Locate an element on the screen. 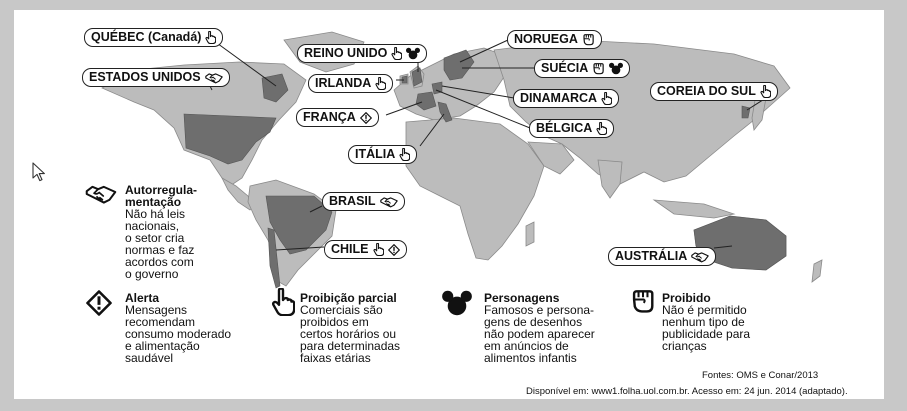 The height and width of the screenshot is (411, 907). indonesia-land is located at coordinates (694, 209).